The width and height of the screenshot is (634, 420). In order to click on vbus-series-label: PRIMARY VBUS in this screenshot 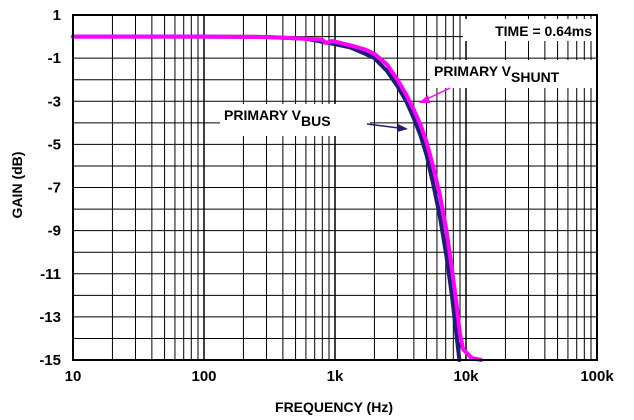, I will do `click(277, 118)`.